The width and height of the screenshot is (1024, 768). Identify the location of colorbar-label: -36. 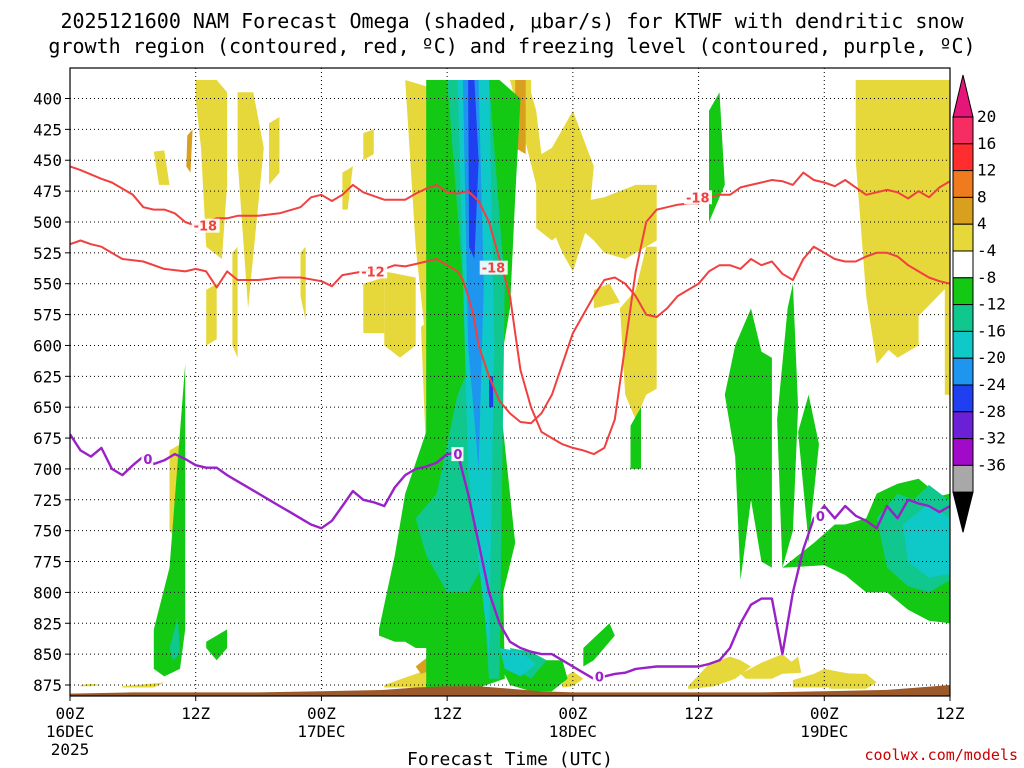
(991, 464).